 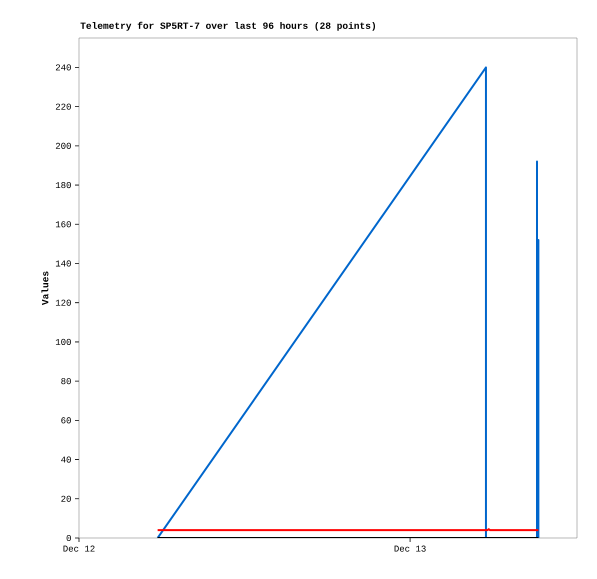 I want to click on y-axis-title: Values, so click(x=44, y=288).